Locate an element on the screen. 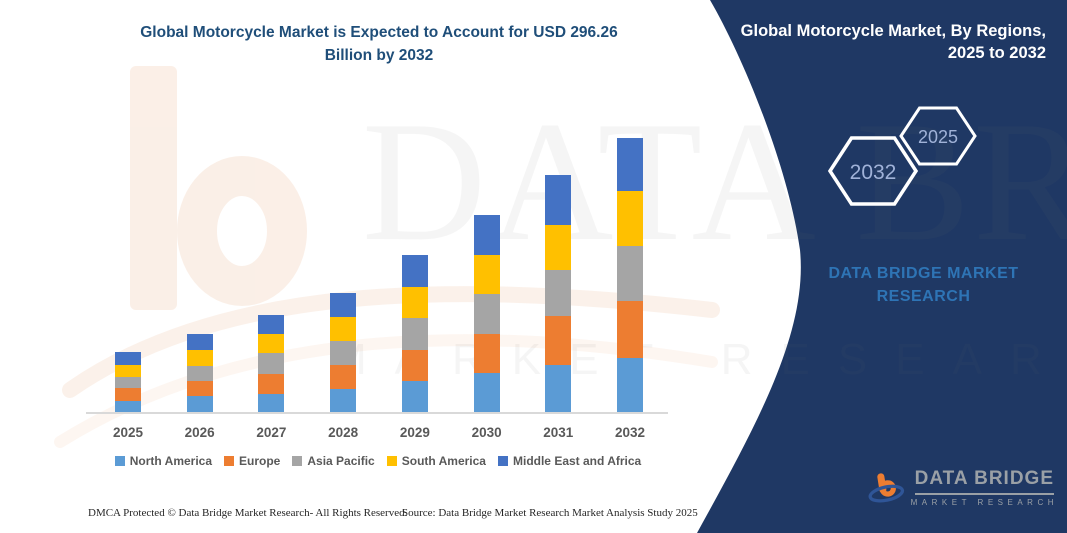  chart-title-line2: Billion by 2032 is located at coordinates (379, 56).